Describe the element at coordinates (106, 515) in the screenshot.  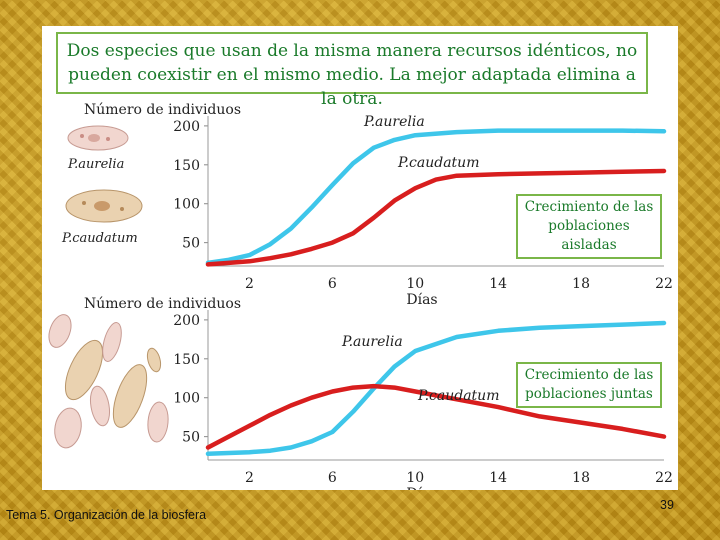
I see `footer-text: Tema 5. Organización de la biosfera` at that location.